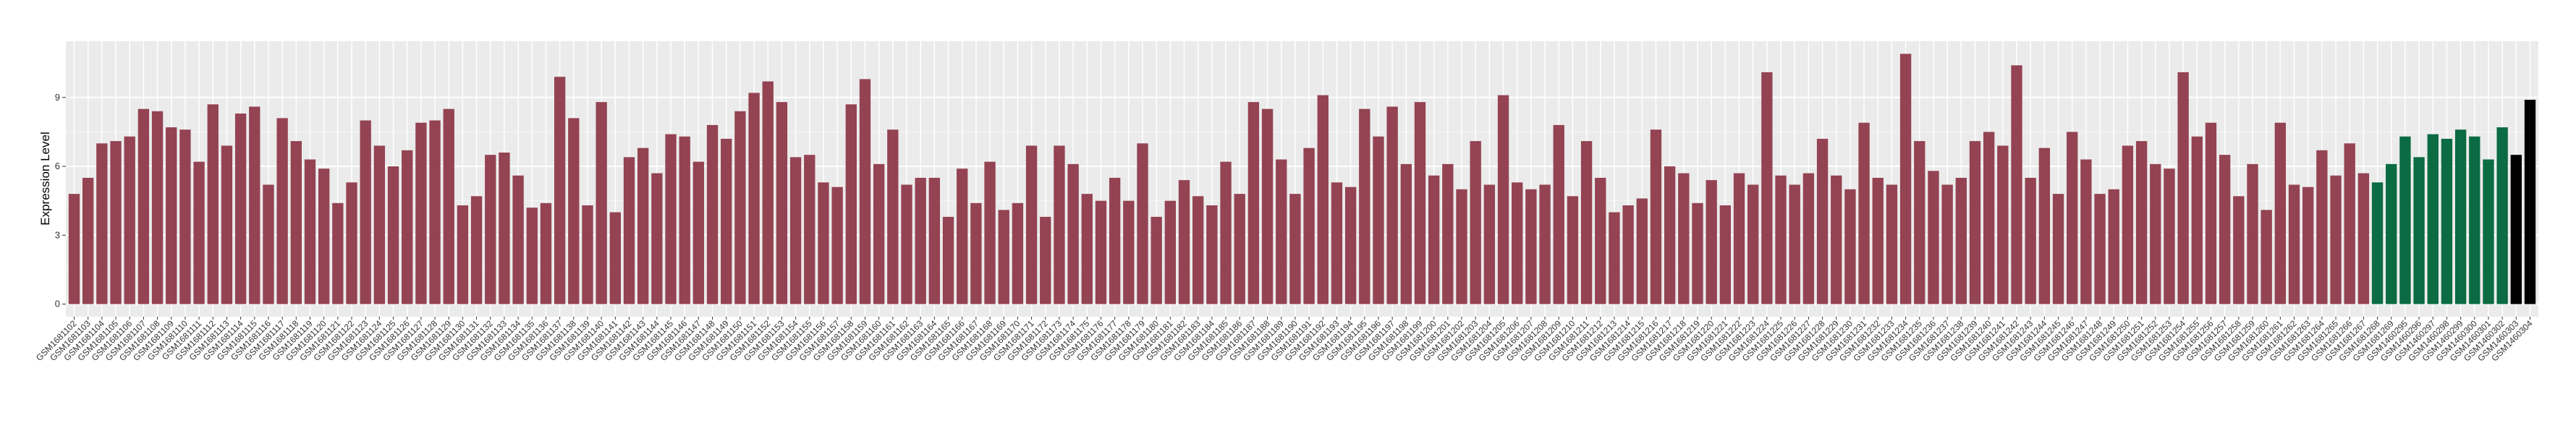 Image resolution: width=2576 pixels, height=423 pixels. I want to click on y-tick-label: 6, so click(57, 166).